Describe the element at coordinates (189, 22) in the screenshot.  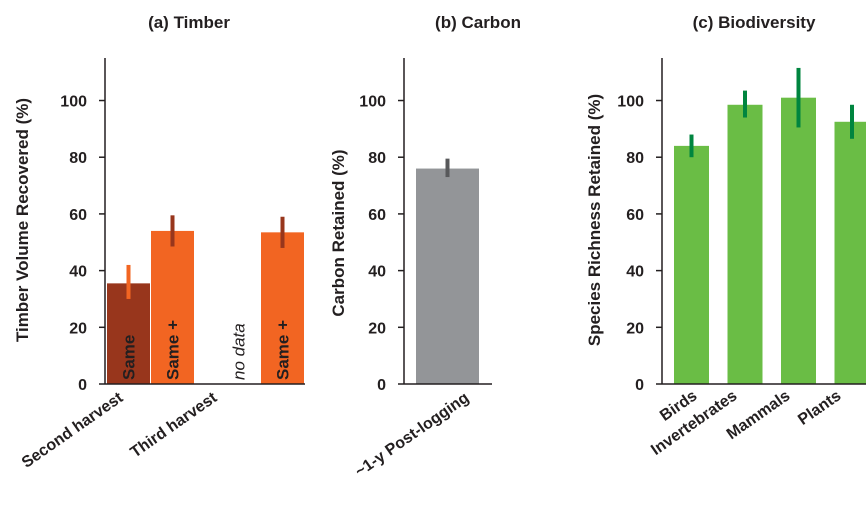
I see `panel-timber-title: (a) Timber` at that location.